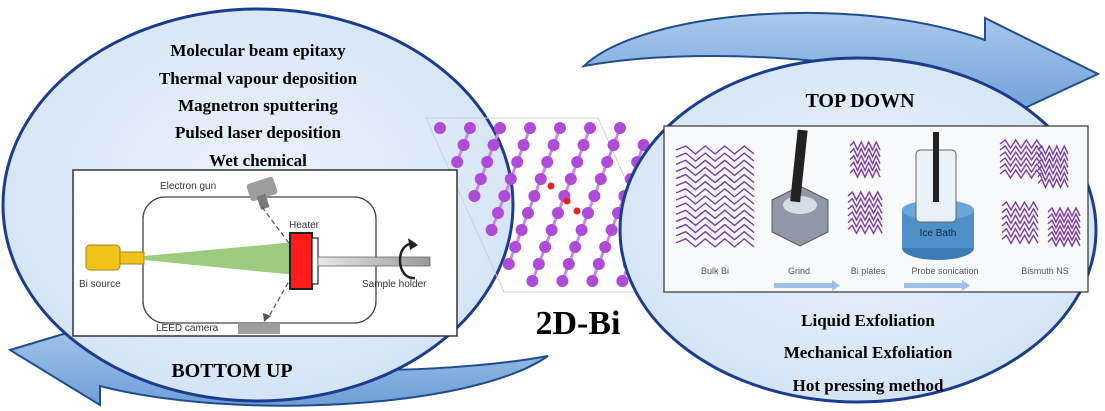 This screenshot has width=1105, height=411. I want to click on method-mechanical-exfoliation: Mechanical Exfoliation, so click(868, 352).